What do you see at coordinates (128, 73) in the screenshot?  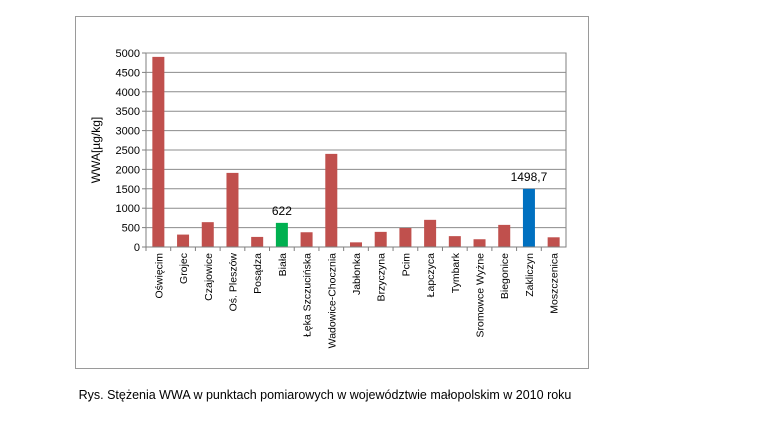 I see `y-tick-label: 4500` at bounding box center [128, 73].